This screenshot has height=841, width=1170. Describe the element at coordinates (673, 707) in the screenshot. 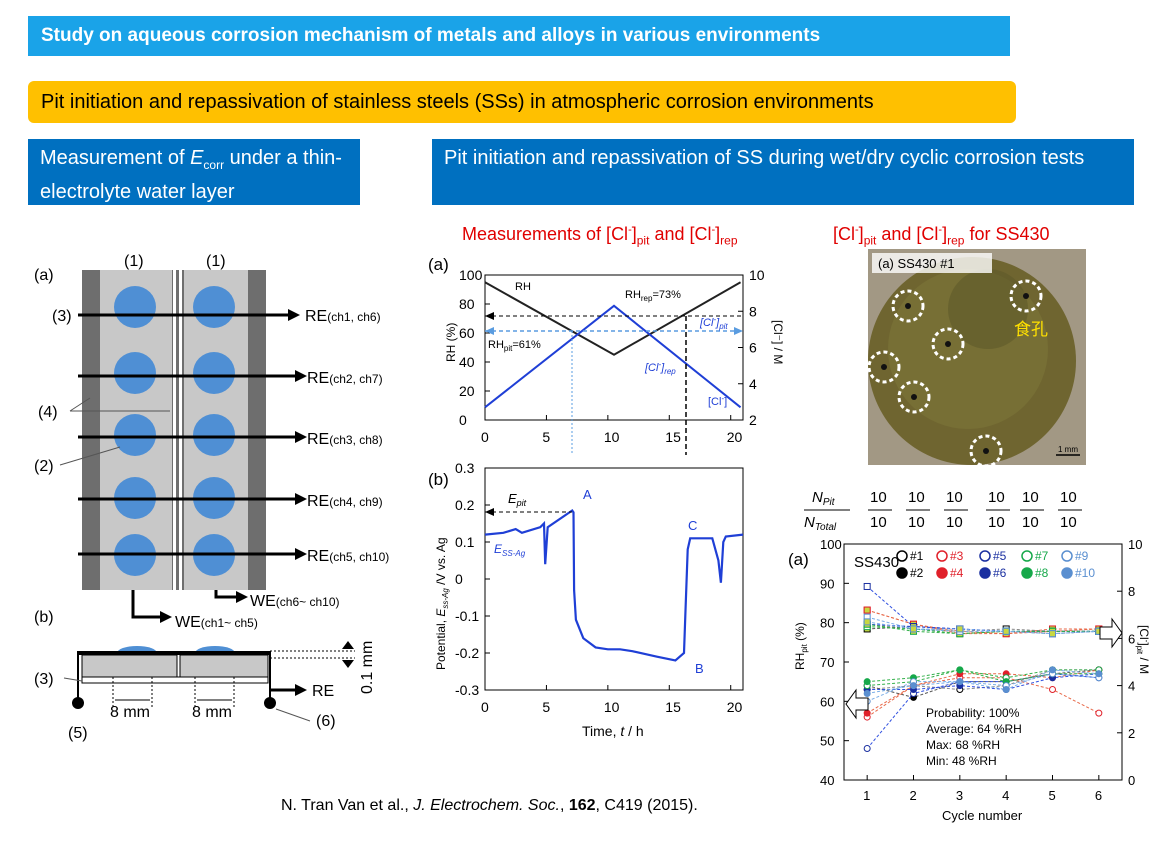

I see `x-tick-label: 15` at that location.